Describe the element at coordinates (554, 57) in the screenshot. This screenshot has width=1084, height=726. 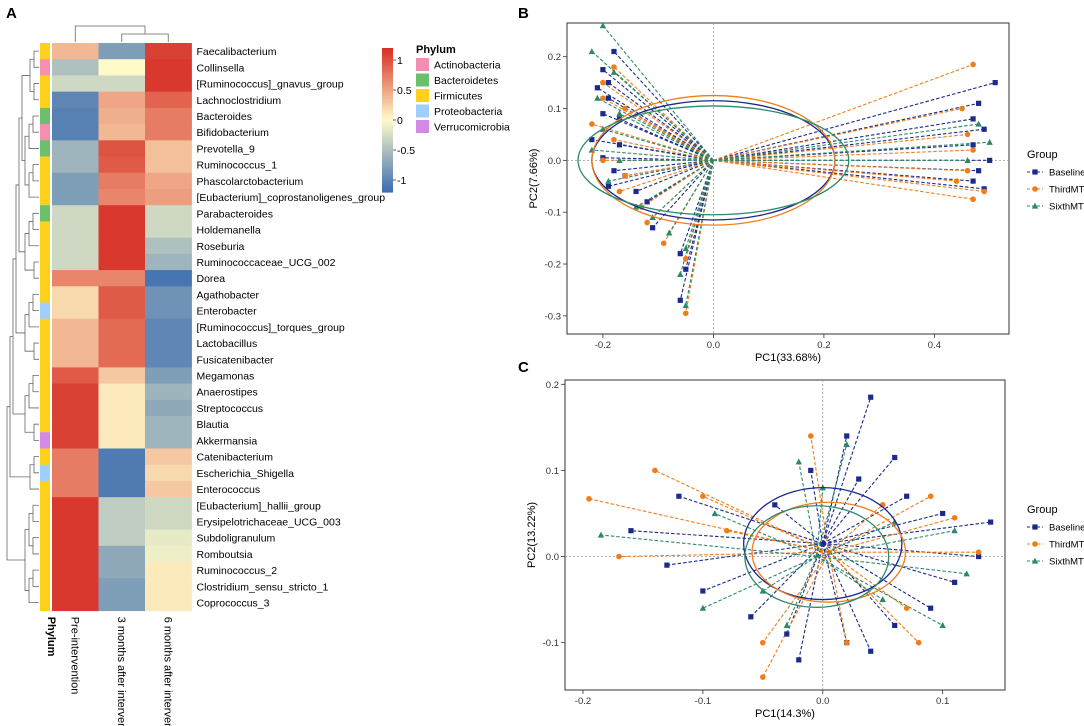
I see `y-tick-label: 0.2` at that location.